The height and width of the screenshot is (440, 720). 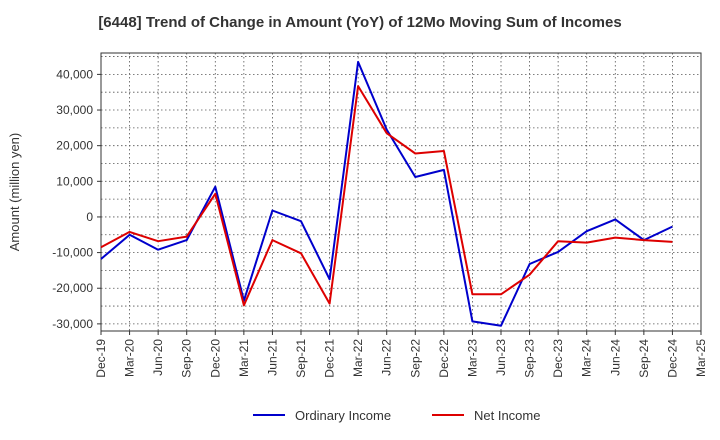 I want to click on x-tick-label: Dec-20, so click(x=215, y=358).